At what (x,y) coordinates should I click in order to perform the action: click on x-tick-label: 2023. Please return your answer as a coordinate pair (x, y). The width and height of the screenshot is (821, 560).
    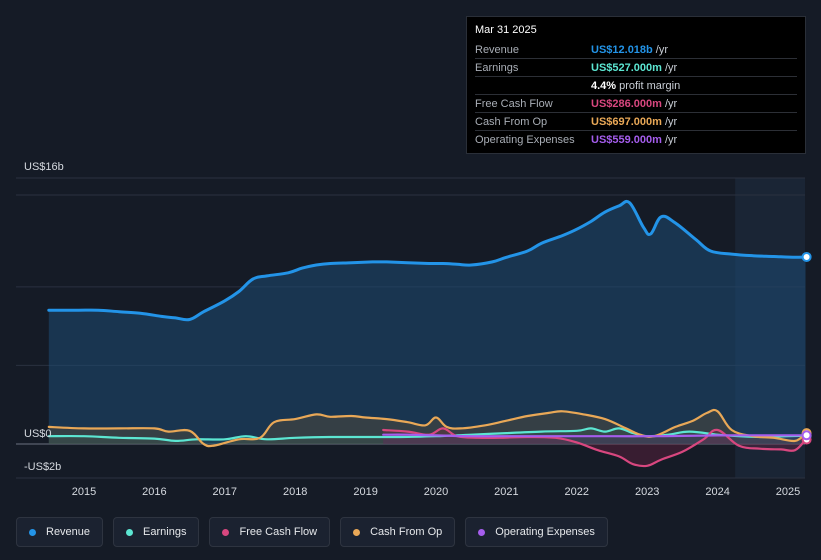
    Looking at the image, I should click on (647, 492).